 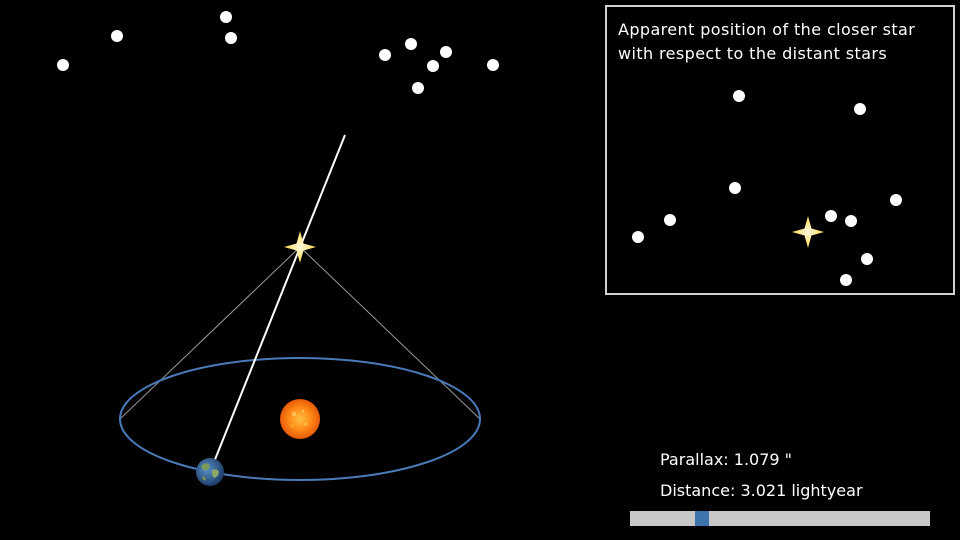 I want to click on panel-title-line-1: Apparent position of the closer star, so click(x=767, y=29).